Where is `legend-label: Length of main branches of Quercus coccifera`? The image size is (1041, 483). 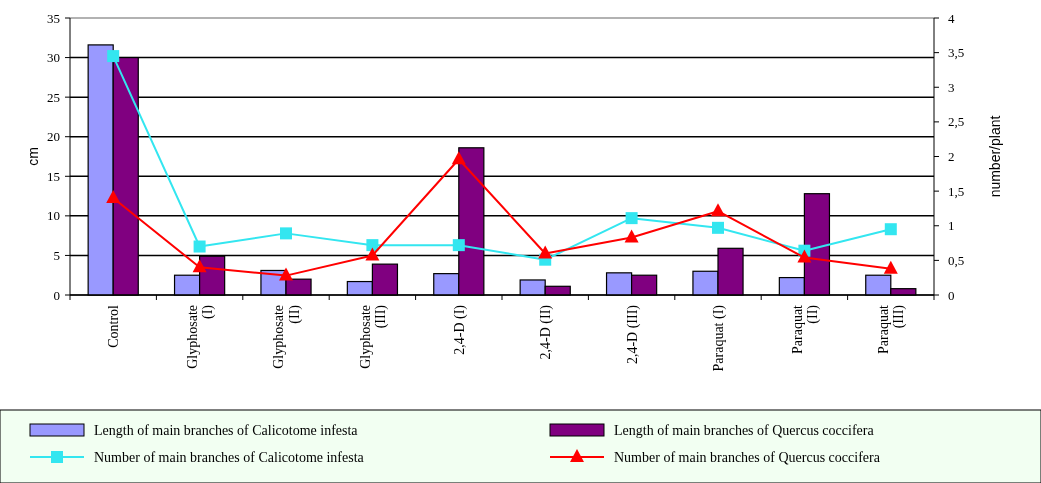
legend-label: Length of main branches of Quercus coccifera is located at coordinates (744, 430).